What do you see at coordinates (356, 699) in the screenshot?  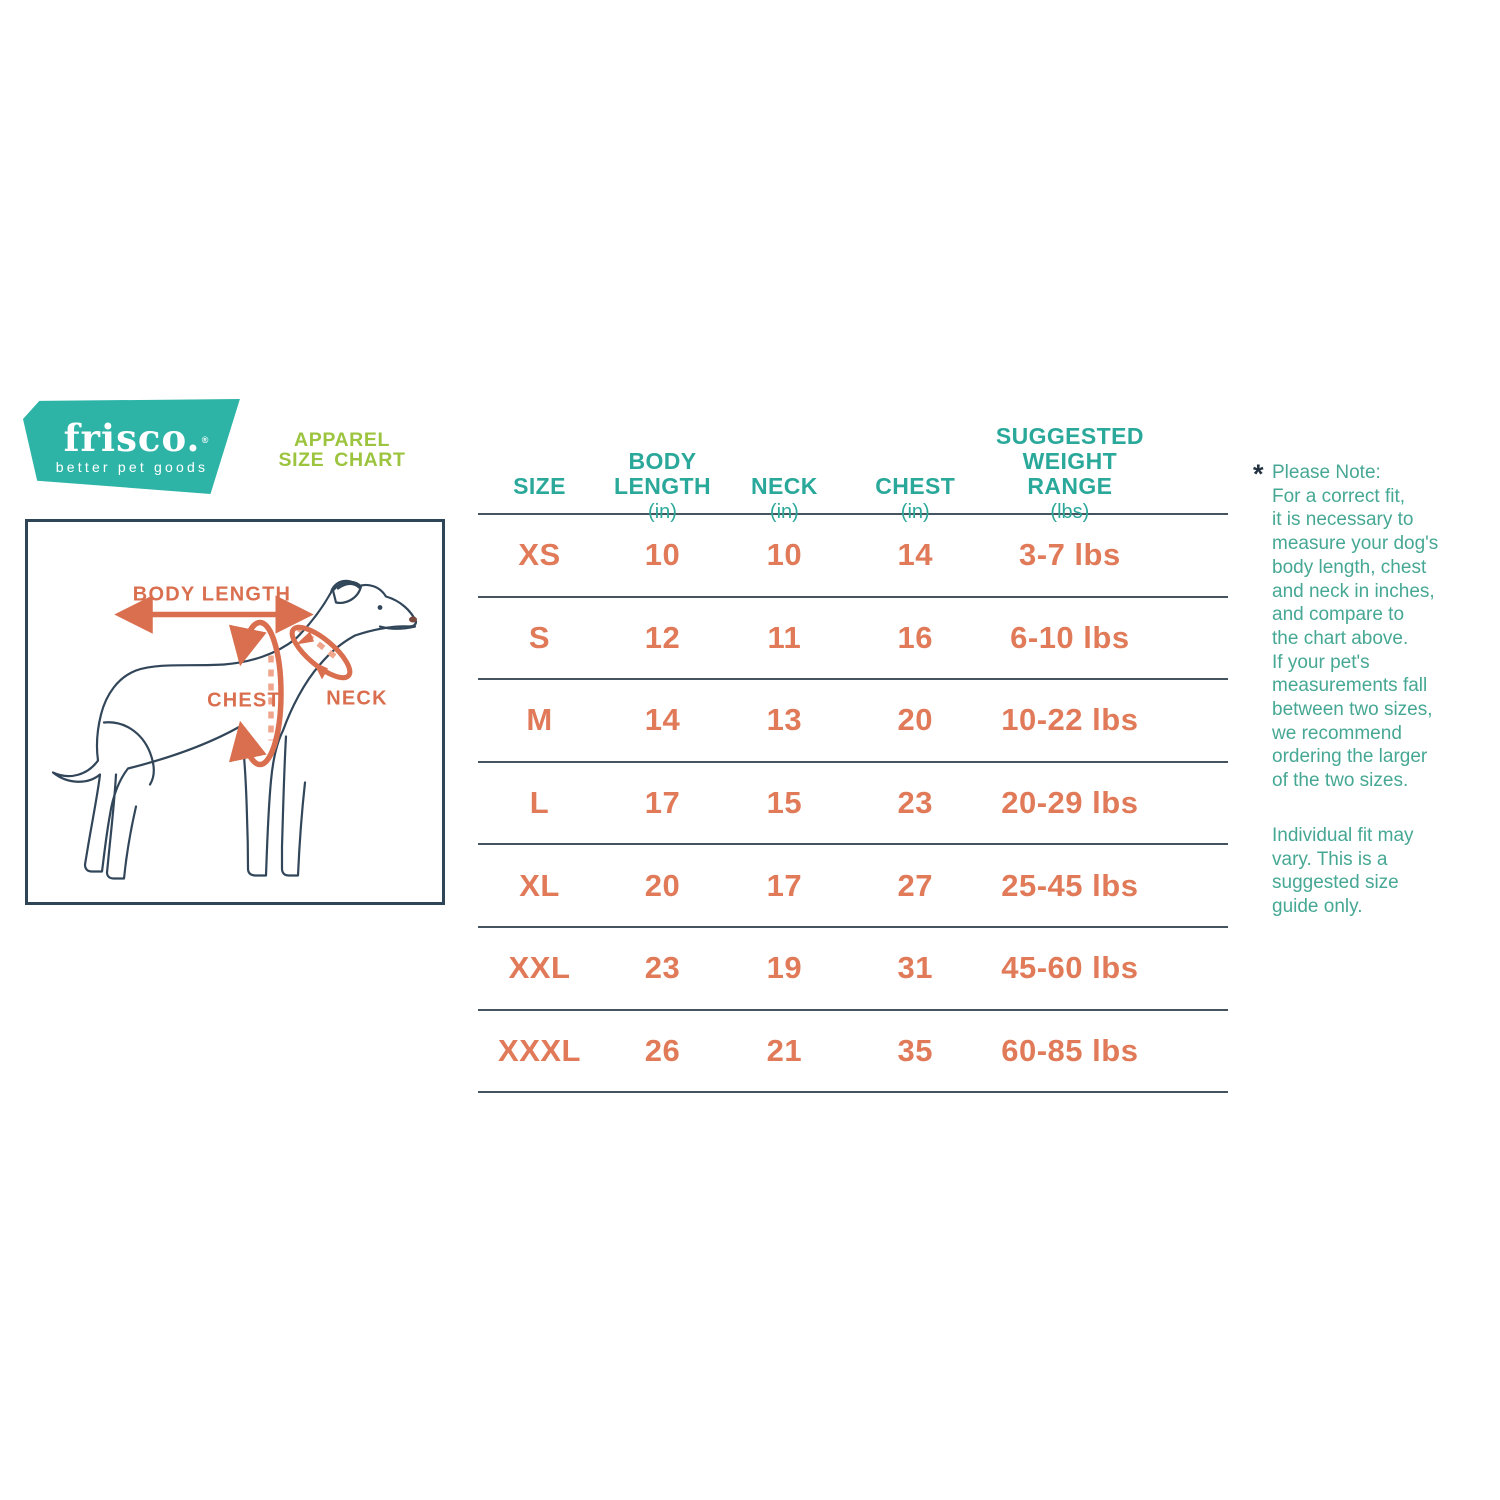 I see `neck-label: NECK` at bounding box center [356, 699].